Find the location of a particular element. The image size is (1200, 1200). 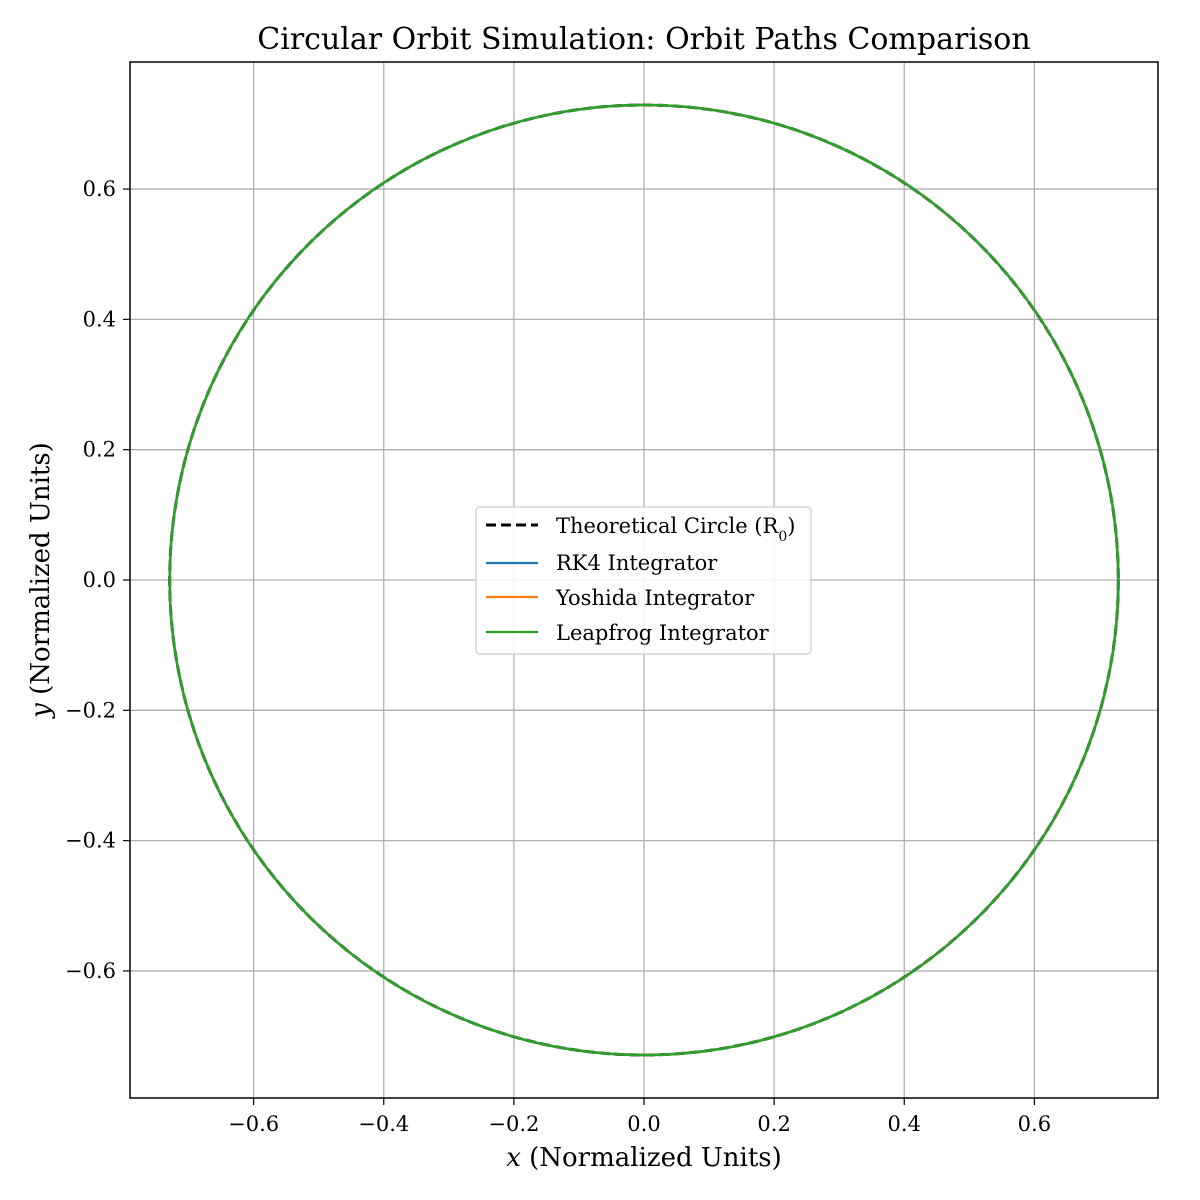

y-tick-label: −0.6 is located at coordinates (90, 971).